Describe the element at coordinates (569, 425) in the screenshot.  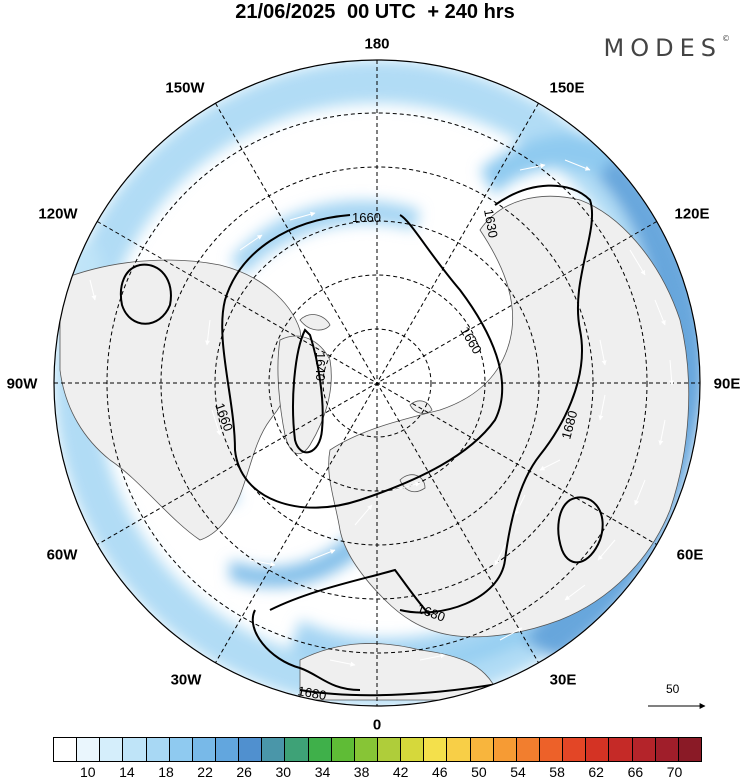
I see `contour-label: 1680` at that location.